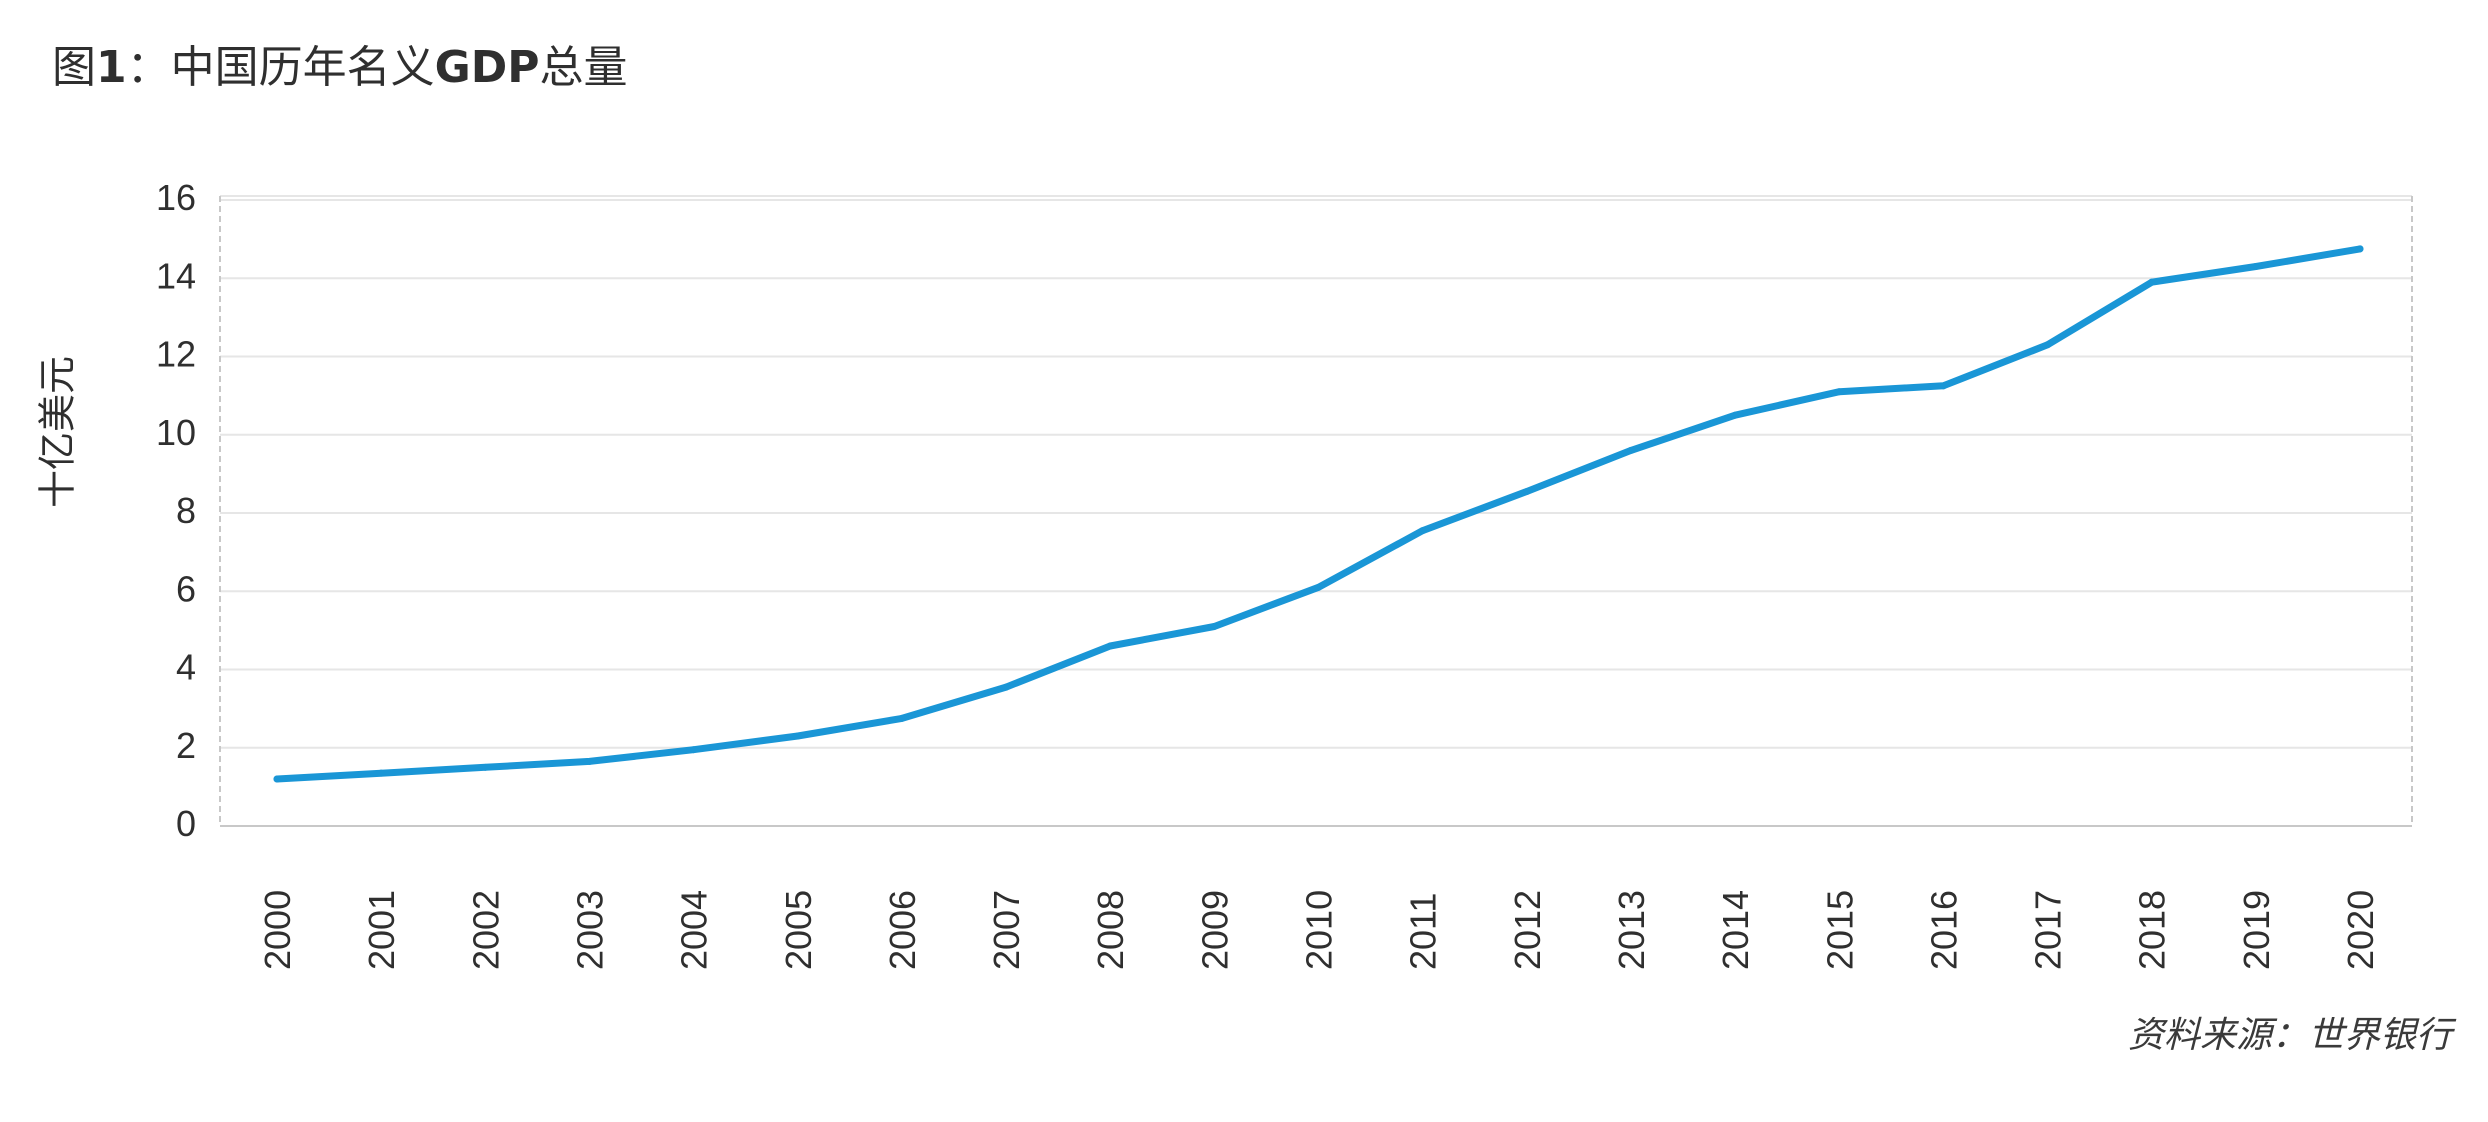 This screenshot has width=2488, height=1122. Describe the element at coordinates (2048, 345) in the screenshot. I see `data-point-2017` at that location.